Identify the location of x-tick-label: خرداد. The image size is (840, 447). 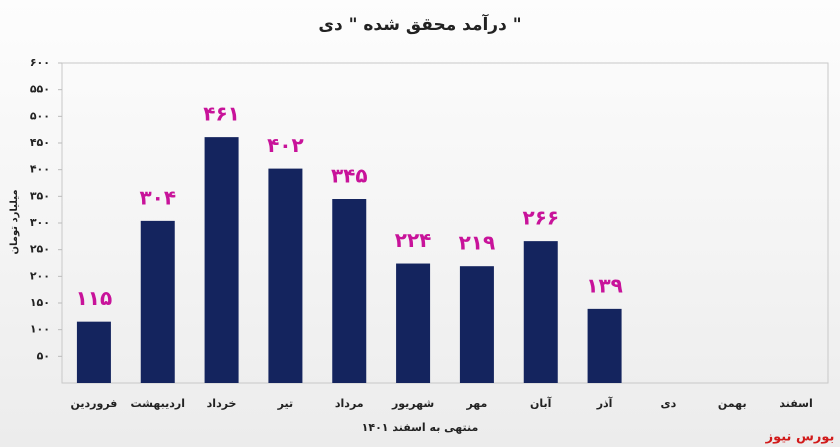
(222, 403).